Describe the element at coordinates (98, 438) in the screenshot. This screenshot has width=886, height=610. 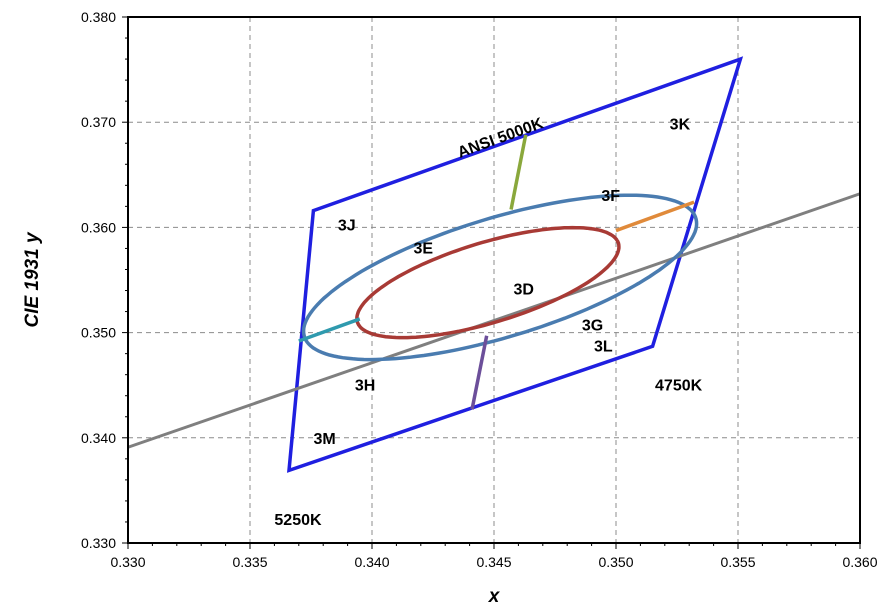
I see `y-tick-label: 0.340` at that location.